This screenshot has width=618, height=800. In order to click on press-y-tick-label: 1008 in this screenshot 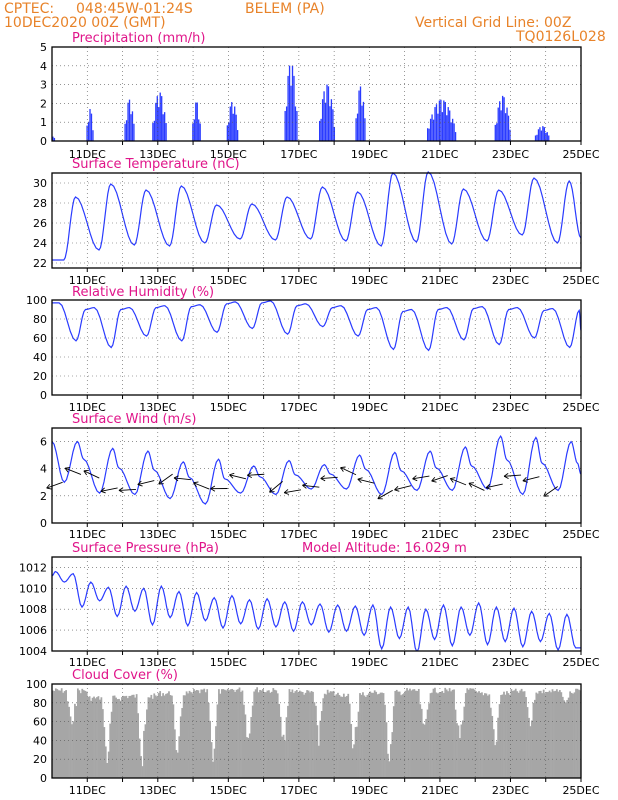, I will do `click(33, 609)`.